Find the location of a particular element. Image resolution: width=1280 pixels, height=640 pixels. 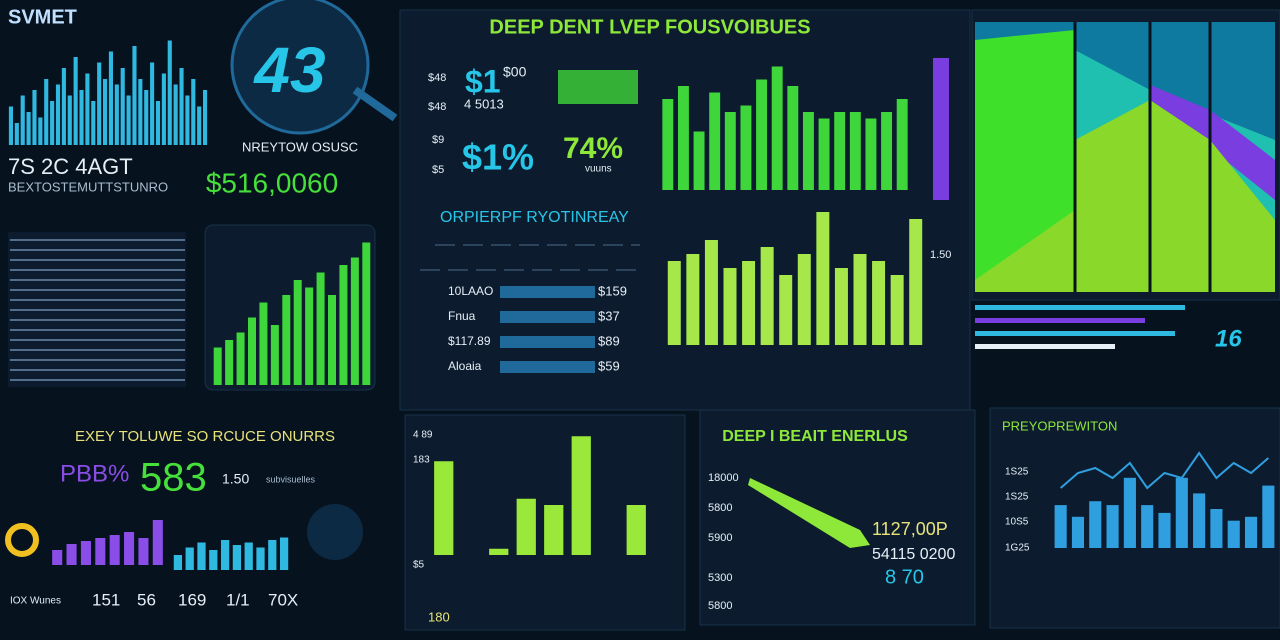

row-label: Aloaia is located at coordinates (465, 366).